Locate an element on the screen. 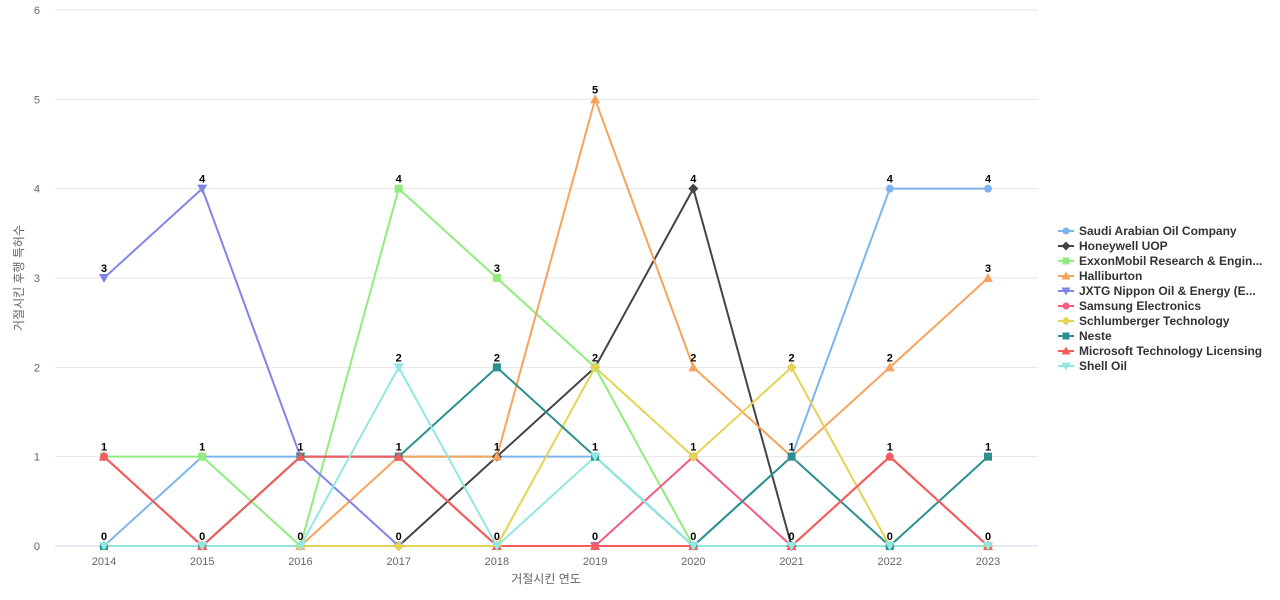 This screenshot has height=600, width=1280. legend-label: Shell Oil is located at coordinates (1103, 366).